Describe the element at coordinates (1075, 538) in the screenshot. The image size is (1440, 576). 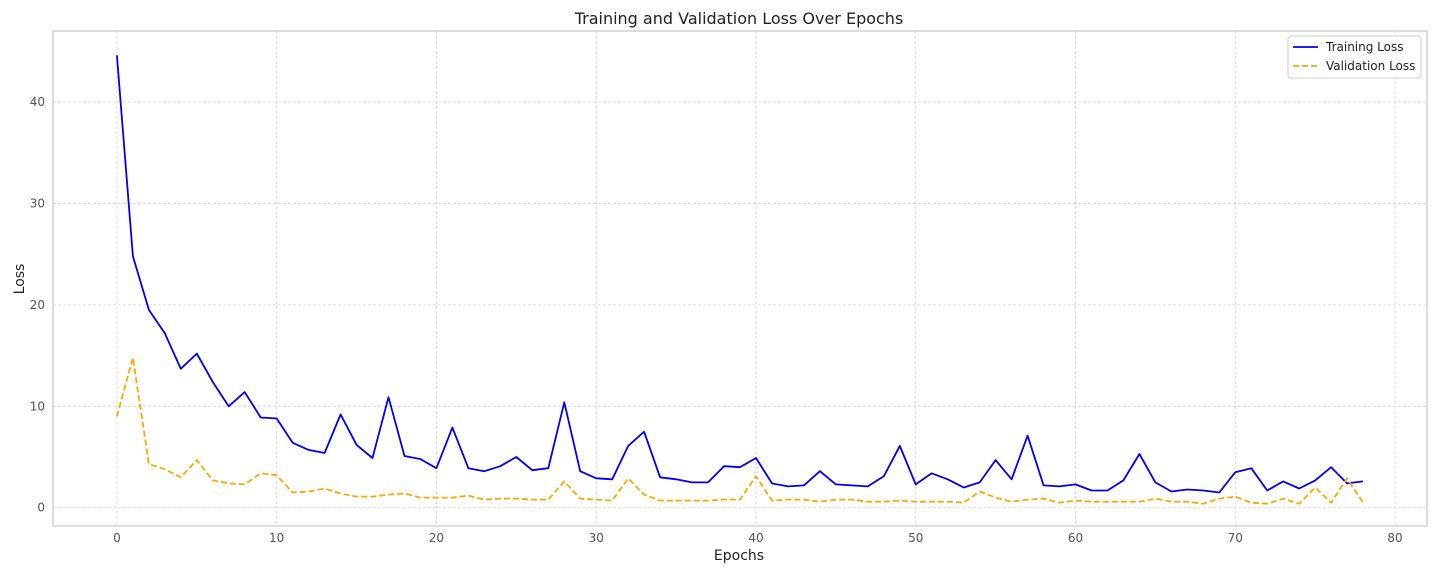
I see `x-tick-label: 60` at that location.